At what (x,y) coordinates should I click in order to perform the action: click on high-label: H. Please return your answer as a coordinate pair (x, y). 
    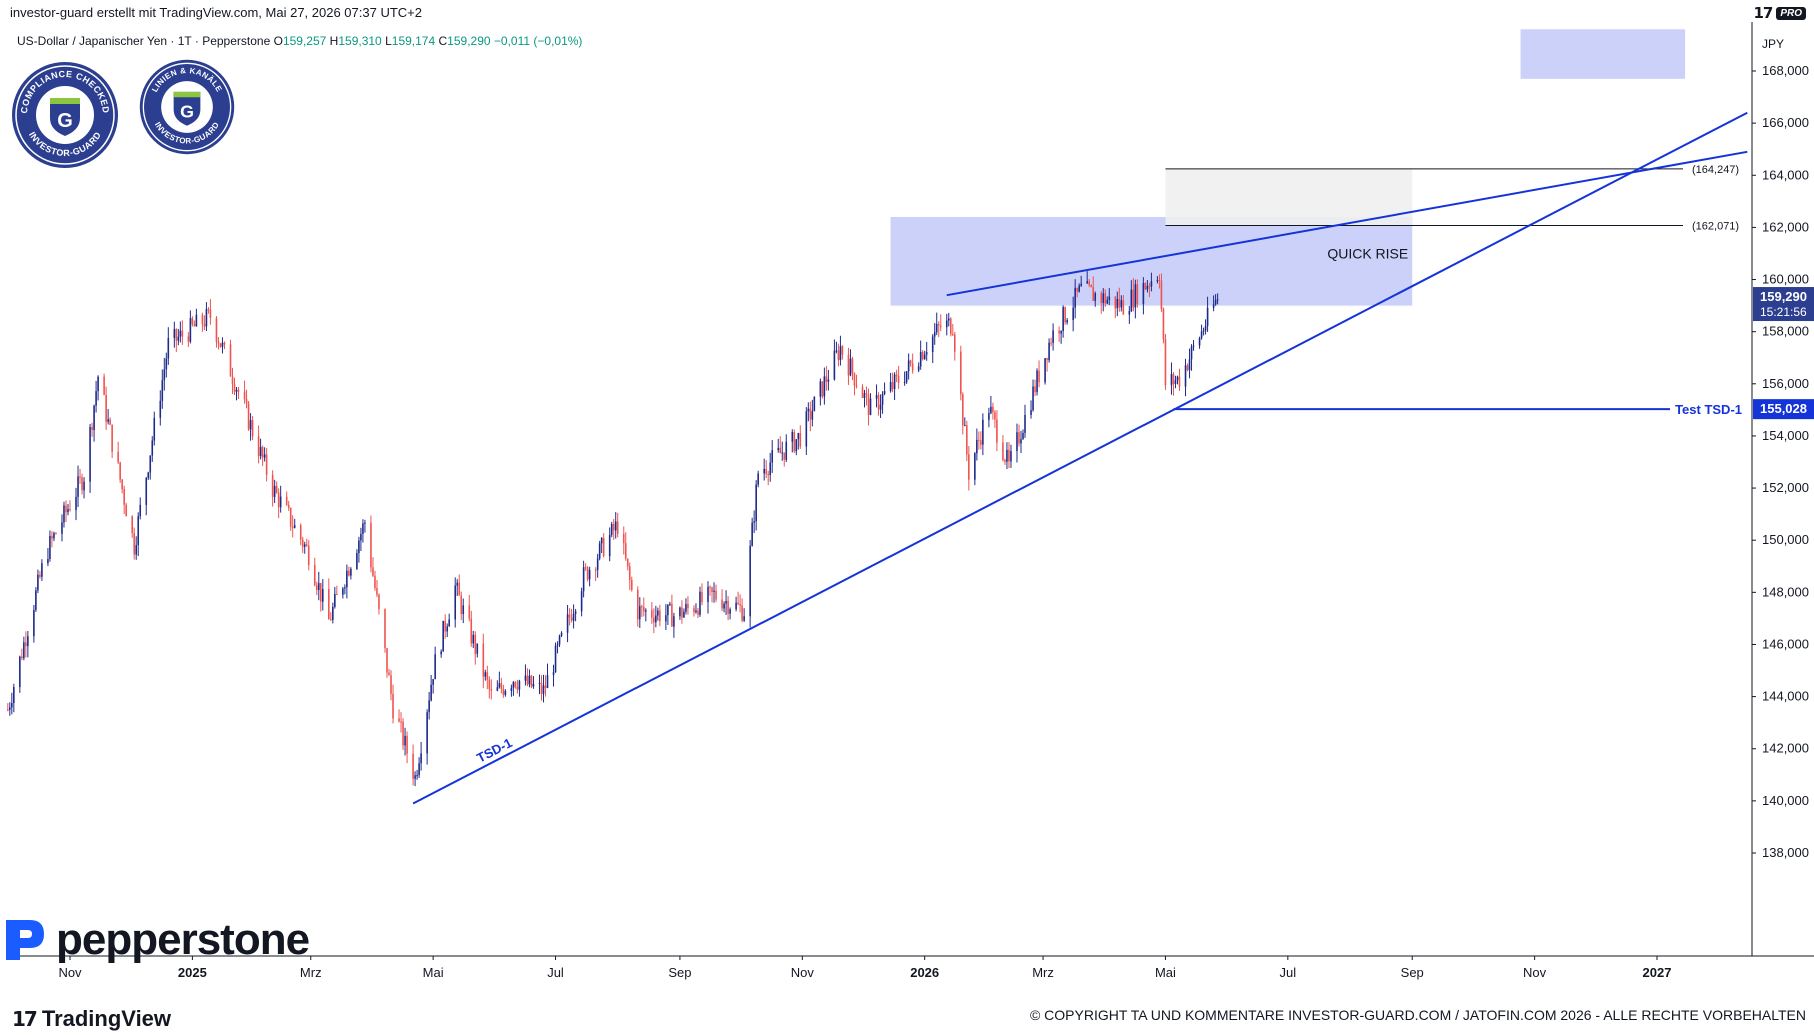
    Looking at the image, I should click on (334, 41).